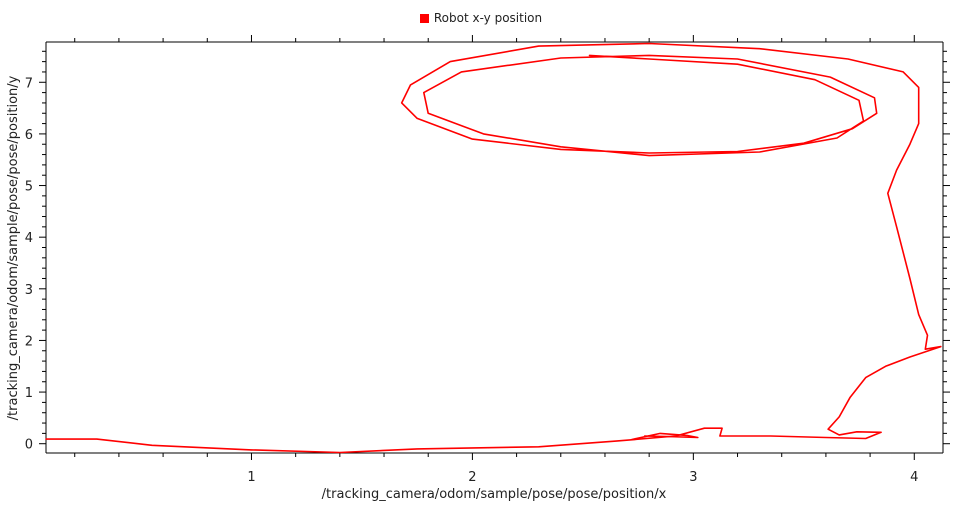  What do you see at coordinates (251, 477) in the screenshot?
I see `x-tick-label: 1` at bounding box center [251, 477].